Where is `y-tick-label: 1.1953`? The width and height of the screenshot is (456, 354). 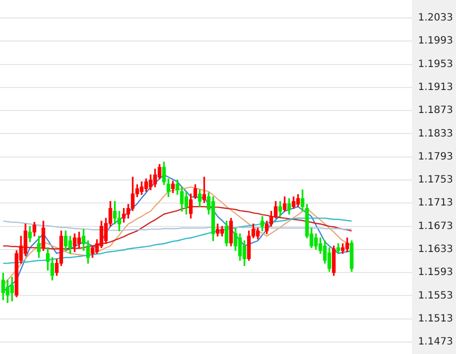
y-tick-label: 1.1953 is located at coordinates (435, 64).